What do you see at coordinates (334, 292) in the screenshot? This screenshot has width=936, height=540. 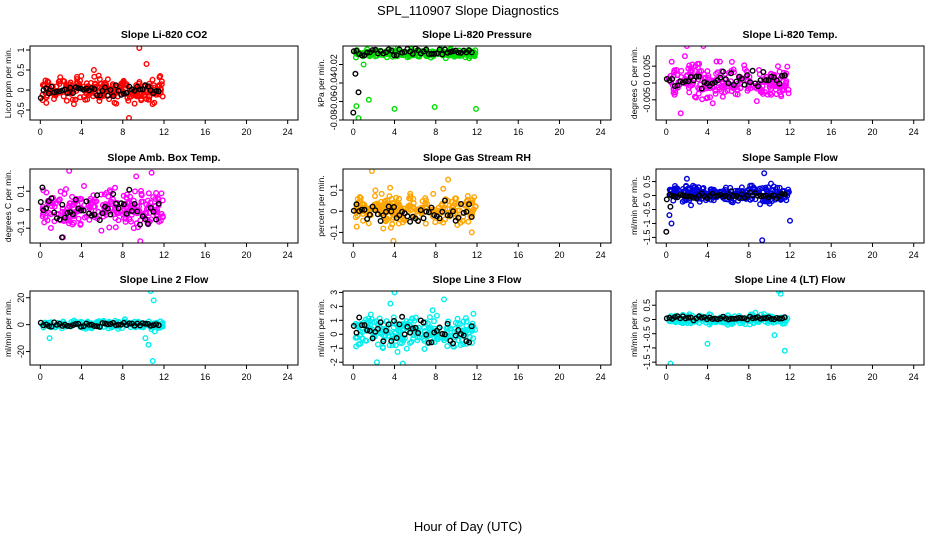 I see `y-tick-label: 3` at bounding box center [334, 292].